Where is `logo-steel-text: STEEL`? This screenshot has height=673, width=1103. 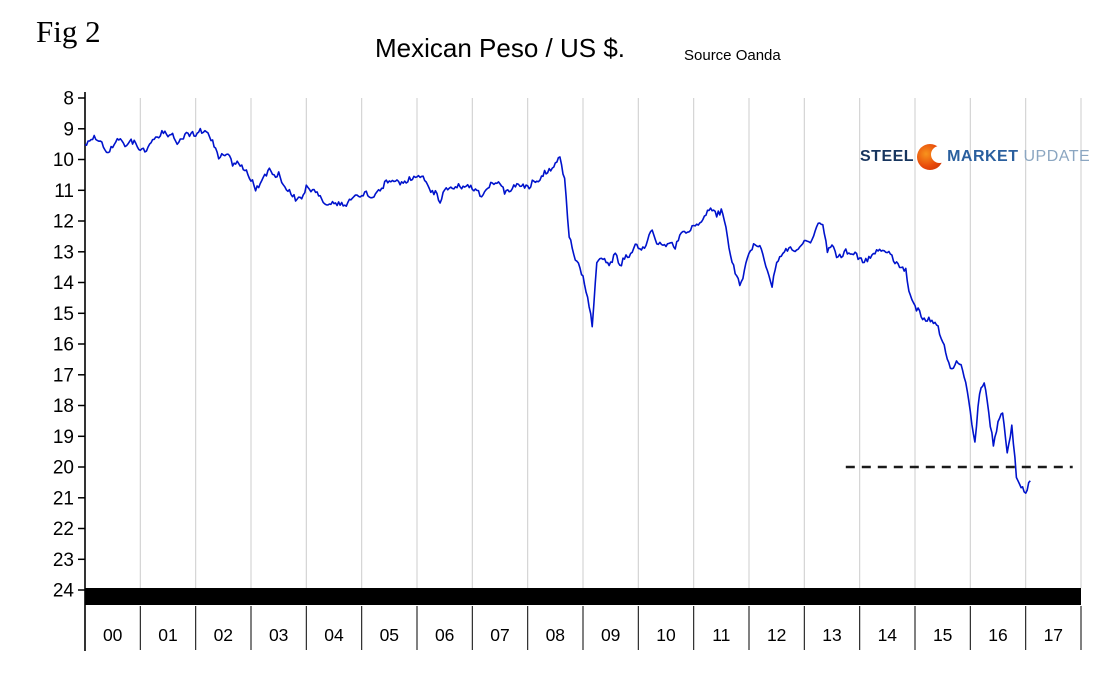 logo-steel-text: STEEL is located at coordinates (887, 156).